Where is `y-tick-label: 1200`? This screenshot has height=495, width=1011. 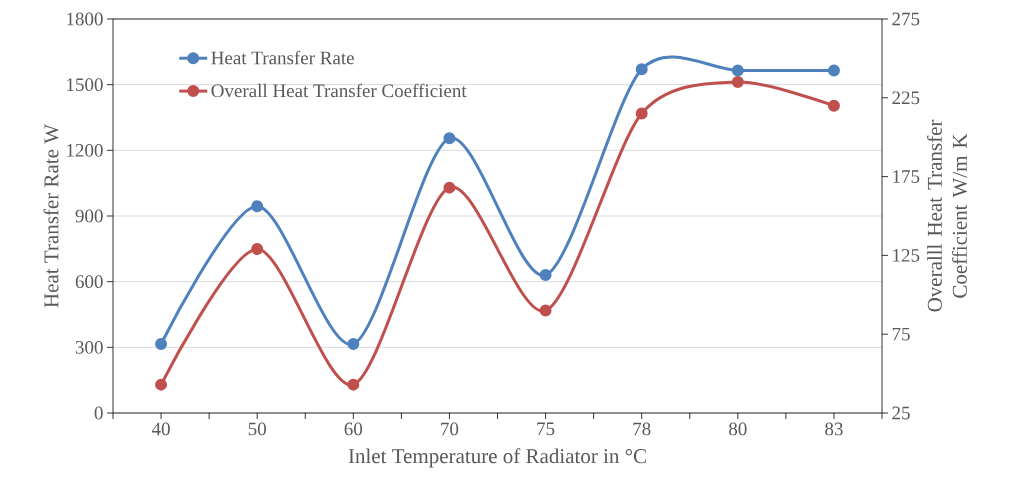 y-tick-label: 1200 is located at coordinates (85, 150).